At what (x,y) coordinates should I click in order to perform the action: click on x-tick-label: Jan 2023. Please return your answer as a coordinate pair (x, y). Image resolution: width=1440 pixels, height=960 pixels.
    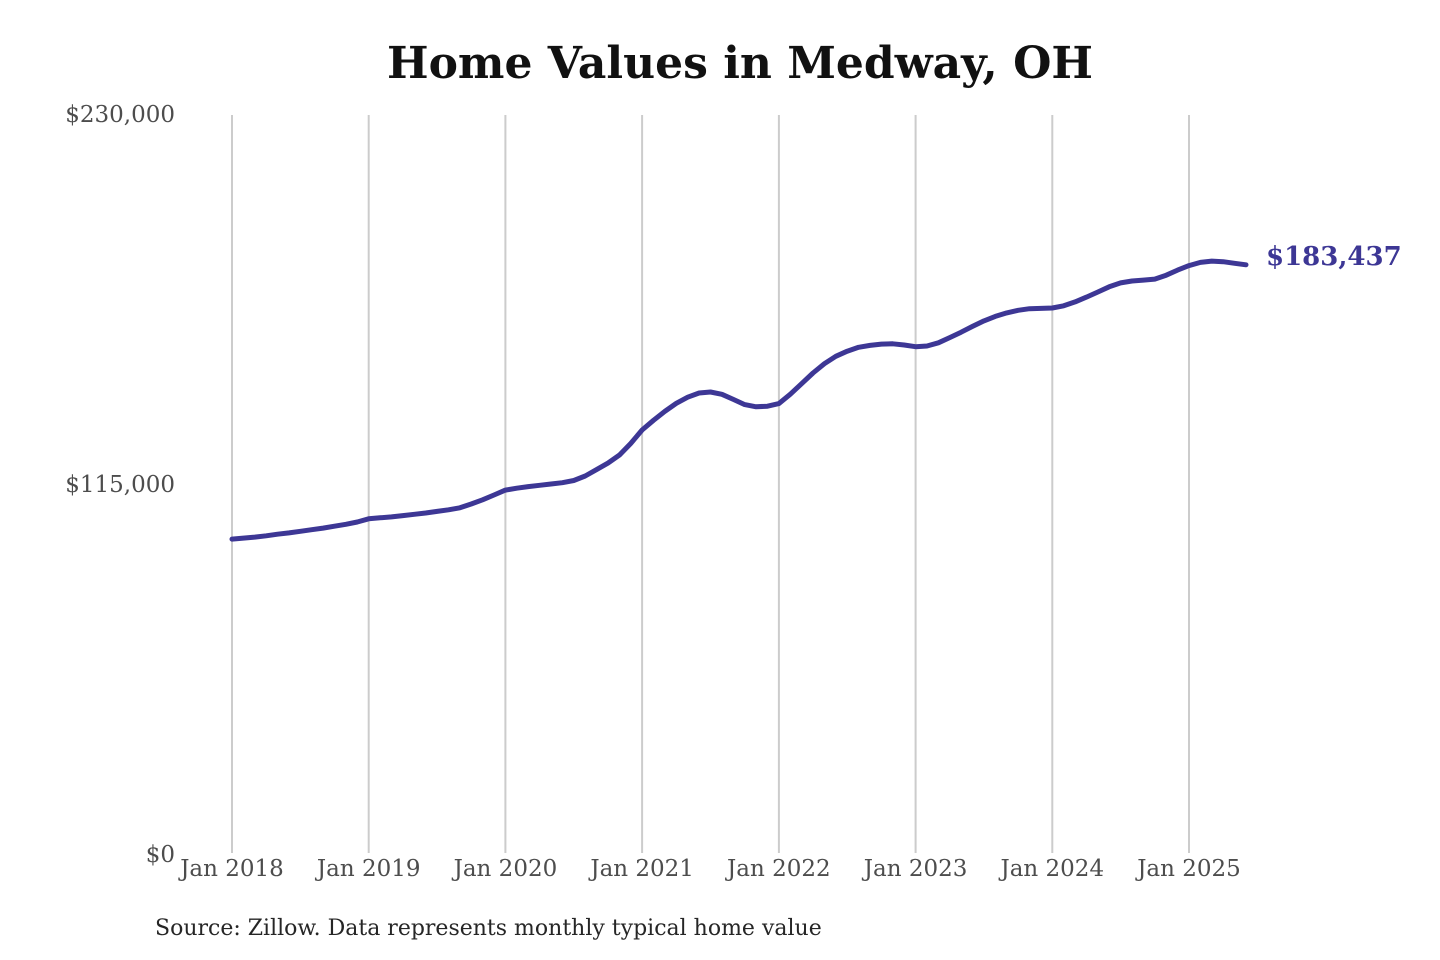
    Looking at the image, I should click on (915, 869).